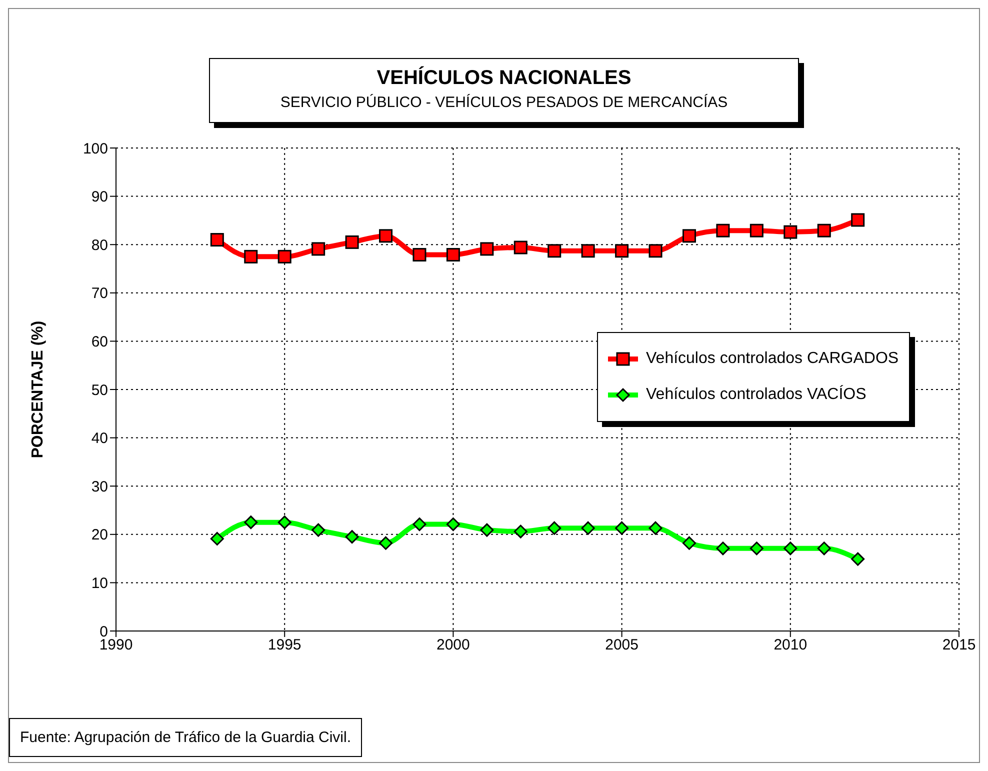  What do you see at coordinates (959, 645) in the screenshot?
I see `x-tick-label: 2015` at bounding box center [959, 645].